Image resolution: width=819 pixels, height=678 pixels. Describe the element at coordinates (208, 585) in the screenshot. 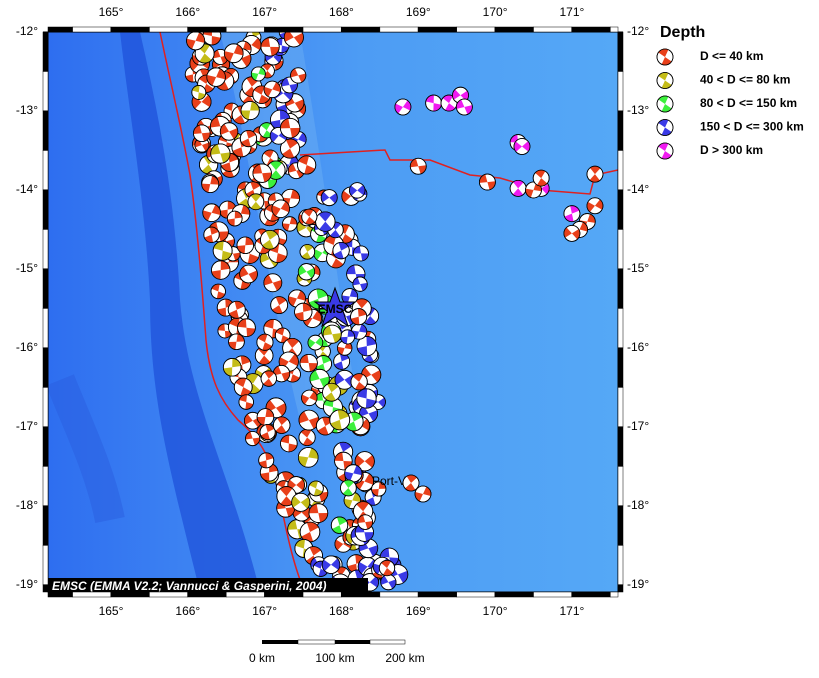

I see `credit-box` at that location.